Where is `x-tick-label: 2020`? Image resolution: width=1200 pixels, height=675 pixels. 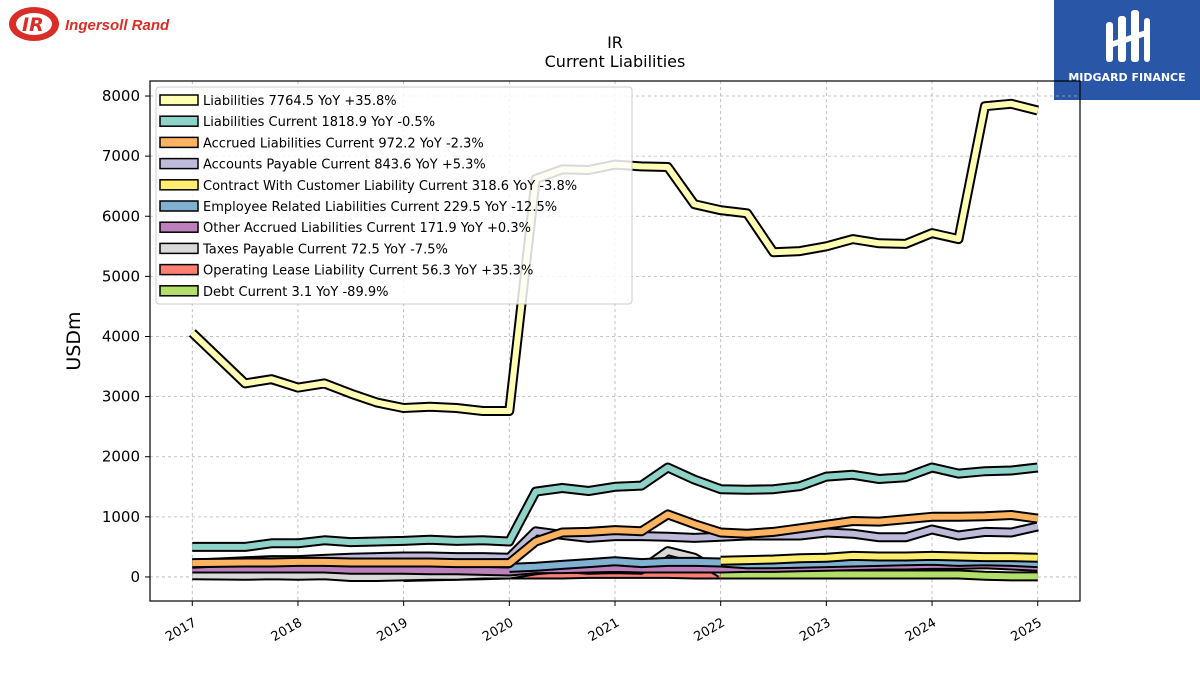 x-tick-label: 2020 is located at coordinates (498, 630).